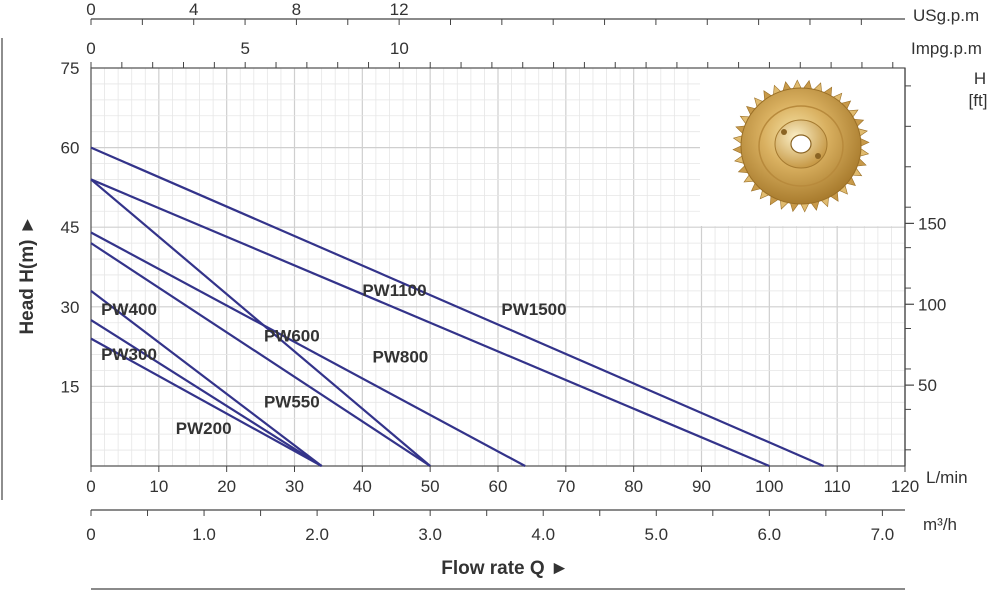  I want to click on curve-label-pw300: PW300, so click(129, 354).